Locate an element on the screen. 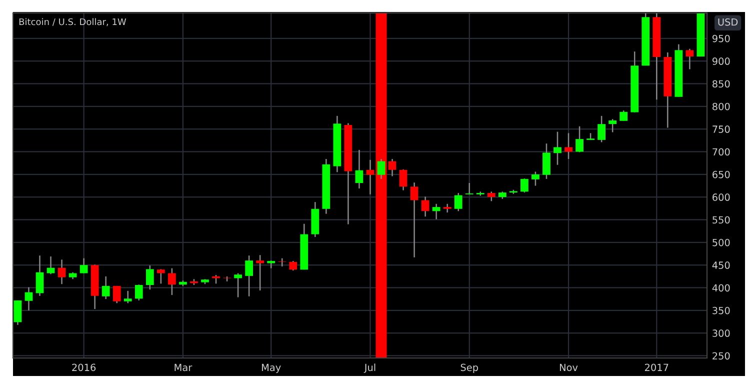  y-tick-label: 650 is located at coordinates (721, 174).